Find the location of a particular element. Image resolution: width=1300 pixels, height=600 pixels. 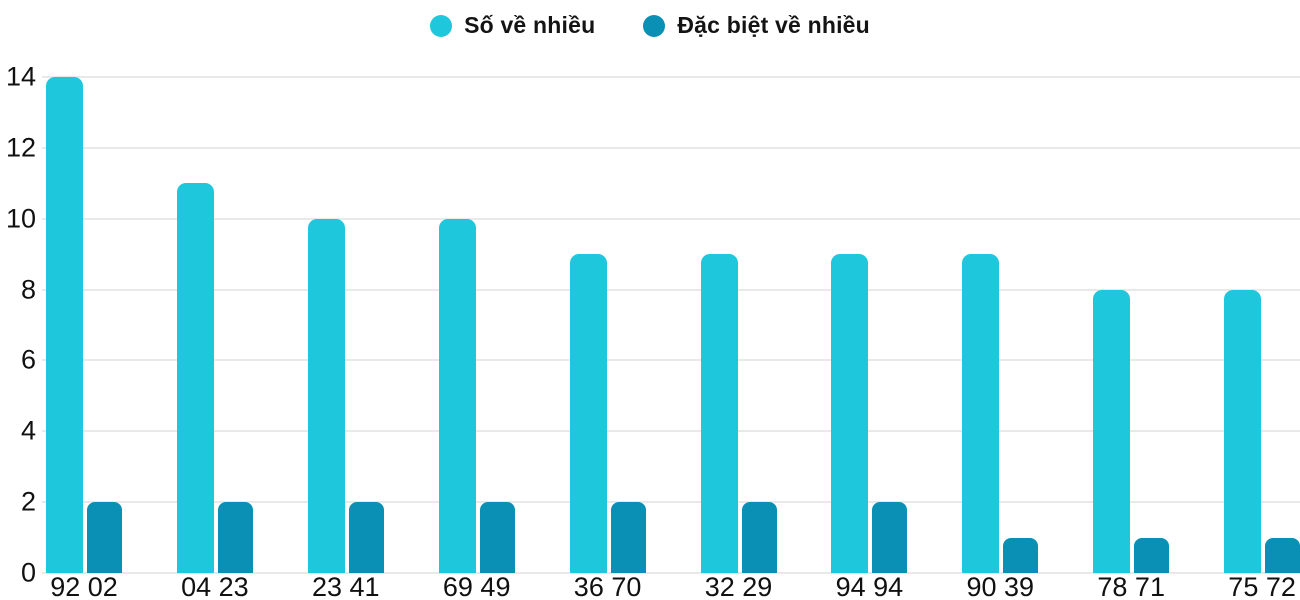

legend-item-1: Đặc biệt về nhiều is located at coordinates (756, 25).